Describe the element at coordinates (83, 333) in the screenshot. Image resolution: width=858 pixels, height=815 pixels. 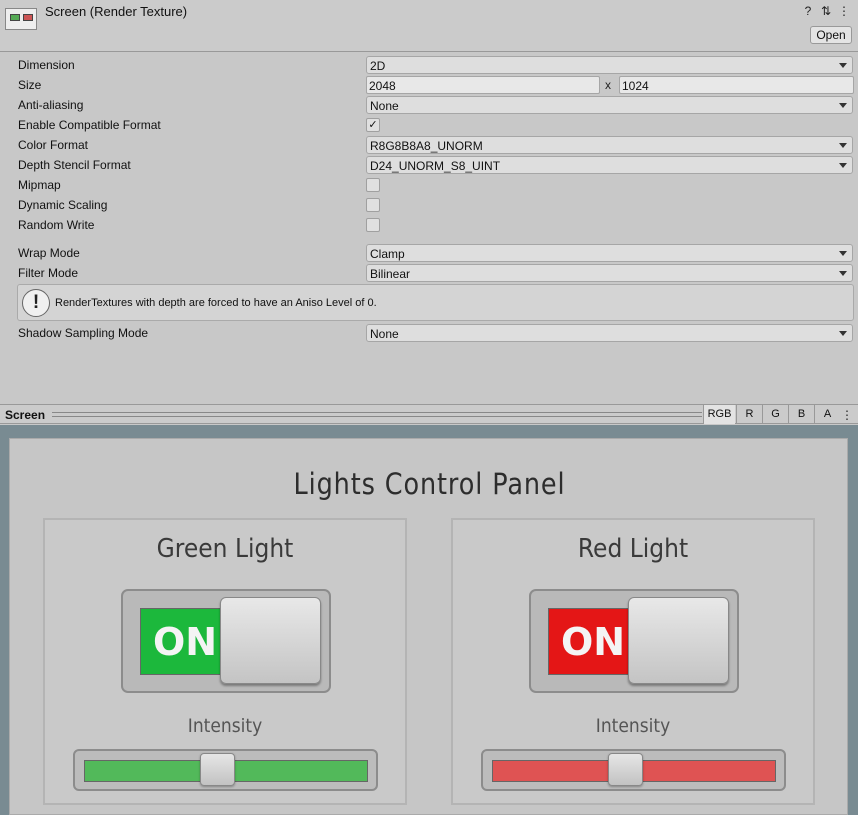
I see `shadow-sampling-mode-label: Shadow Sampling Mode` at that location.